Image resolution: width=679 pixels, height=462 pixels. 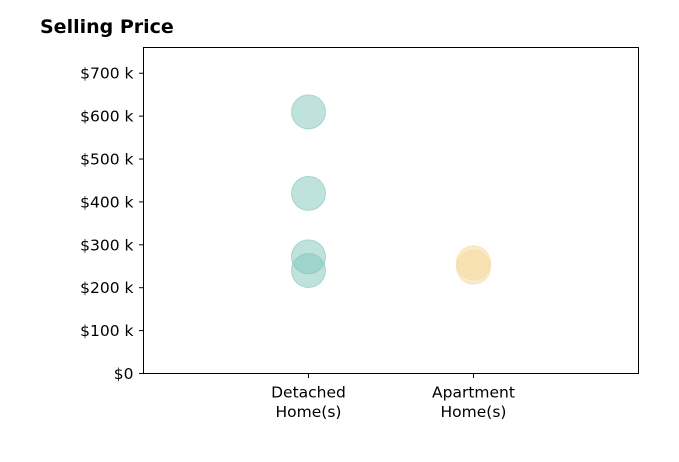 What do you see at coordinates (106, 117) in the screenshot?
I see `y-tick-label: $600 k` at bounding box center [106, 117].